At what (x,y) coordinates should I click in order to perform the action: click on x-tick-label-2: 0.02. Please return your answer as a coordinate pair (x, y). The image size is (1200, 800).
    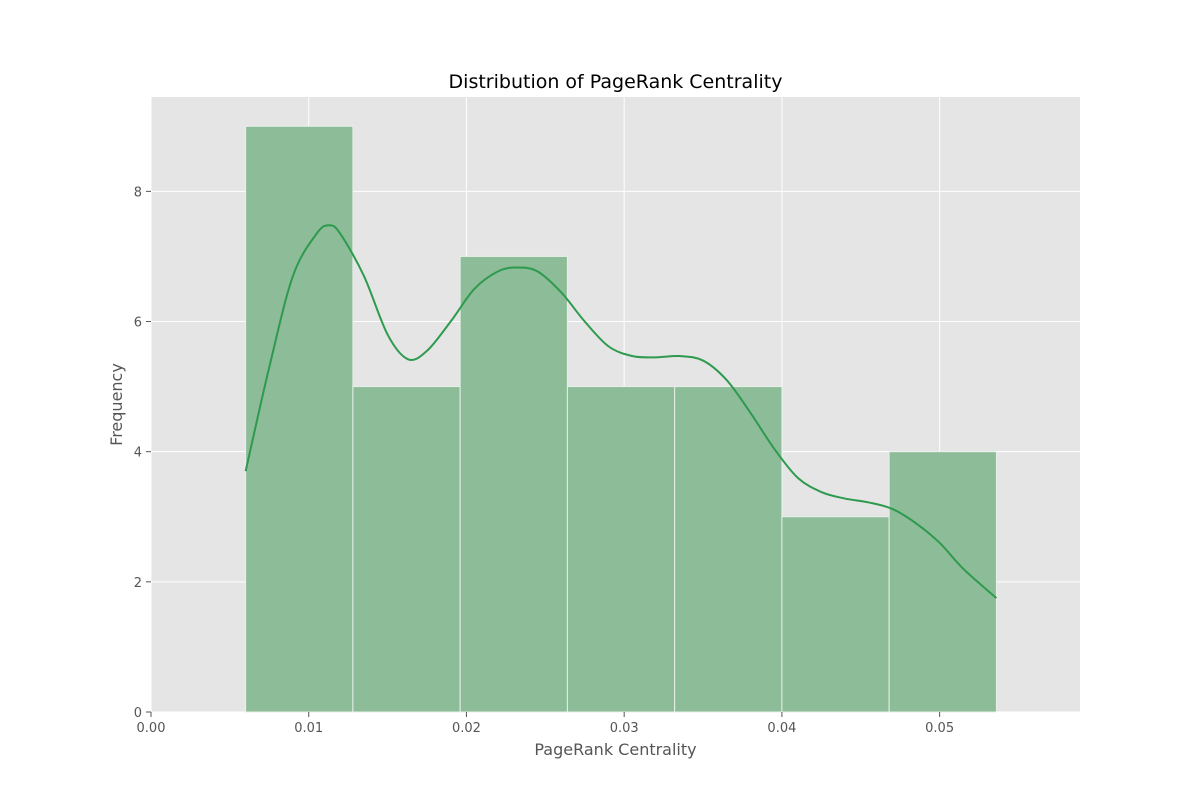
    Looking at the image, I should click on (466, 728).